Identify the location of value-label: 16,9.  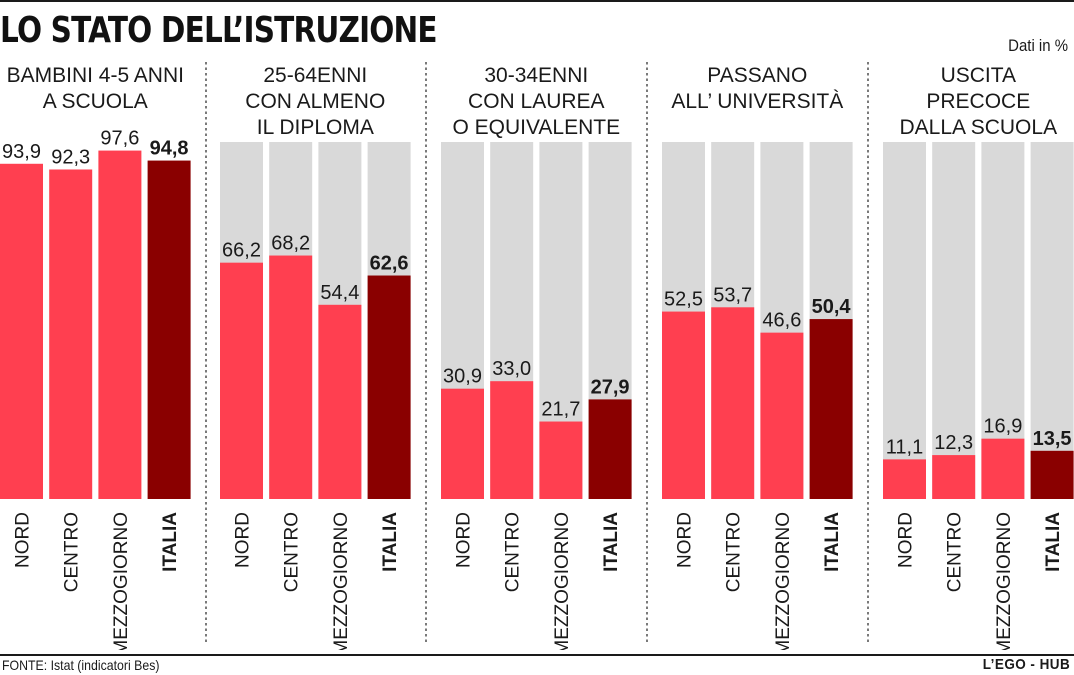
(1002, 427).